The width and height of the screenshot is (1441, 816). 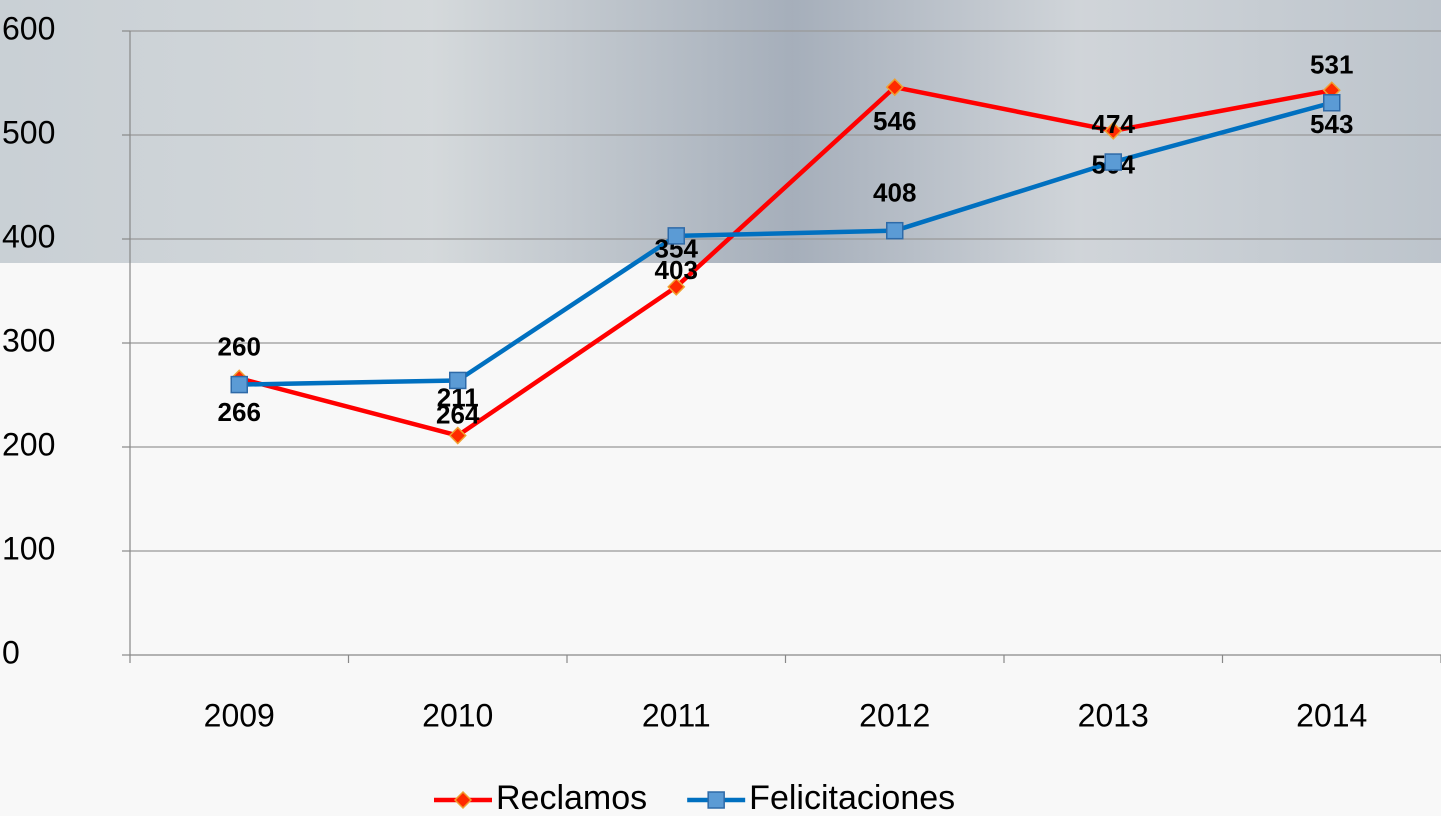 What do you see at coordinates (1113, 715) in the screenshot?
I see `x-tick-label: 2013` at bounding box center [1113, 715].